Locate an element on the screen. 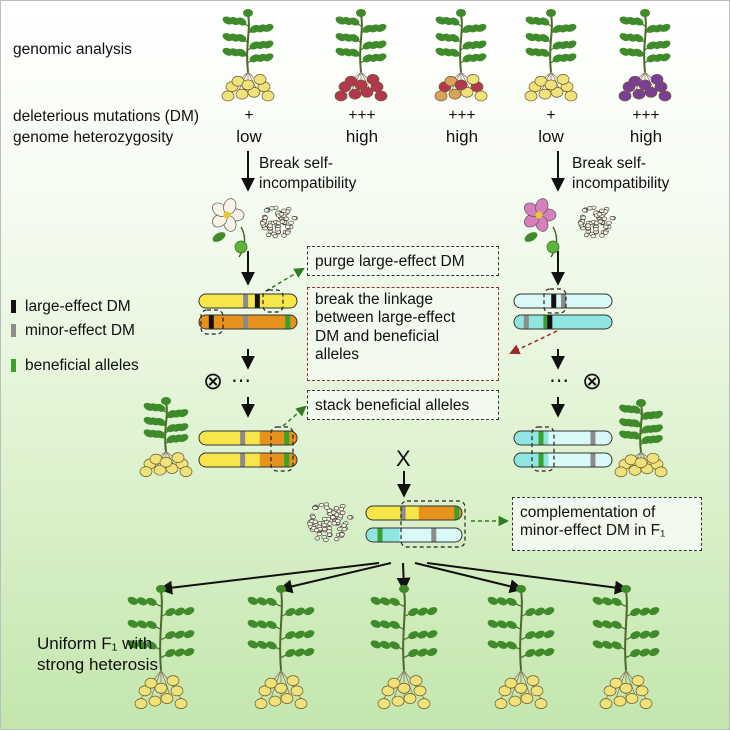 The width and height of the screenshot is (730, 731). parent-2-dm: +++ is located at coordinates (362, 115).